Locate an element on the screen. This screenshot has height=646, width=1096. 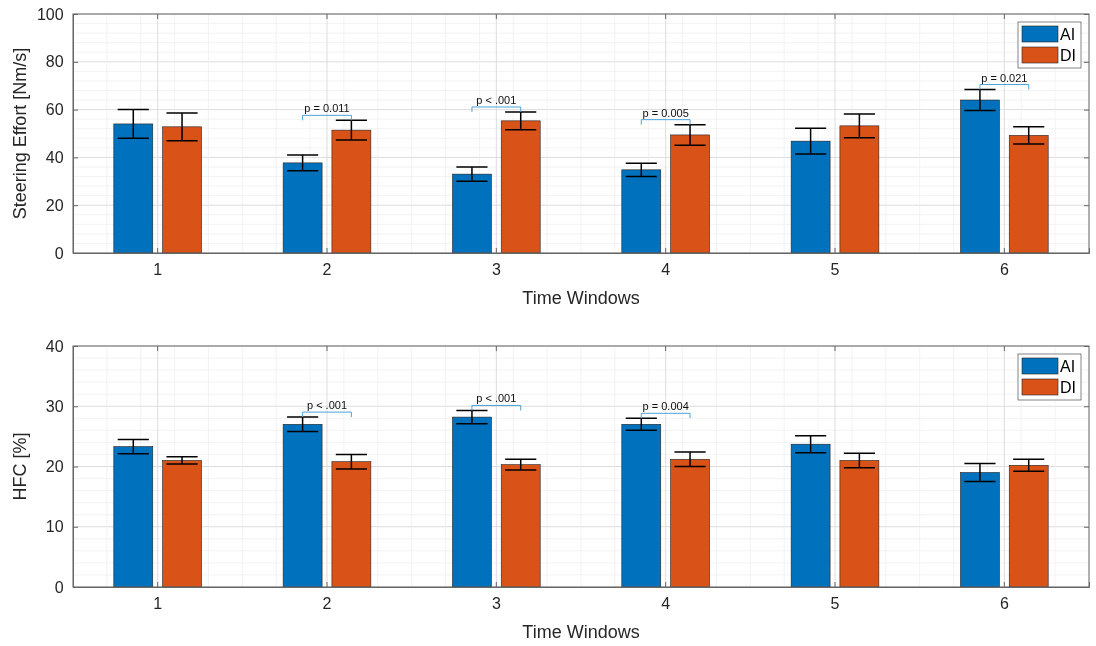
y-tick-label: 60 is located at coordinates (54, 110).